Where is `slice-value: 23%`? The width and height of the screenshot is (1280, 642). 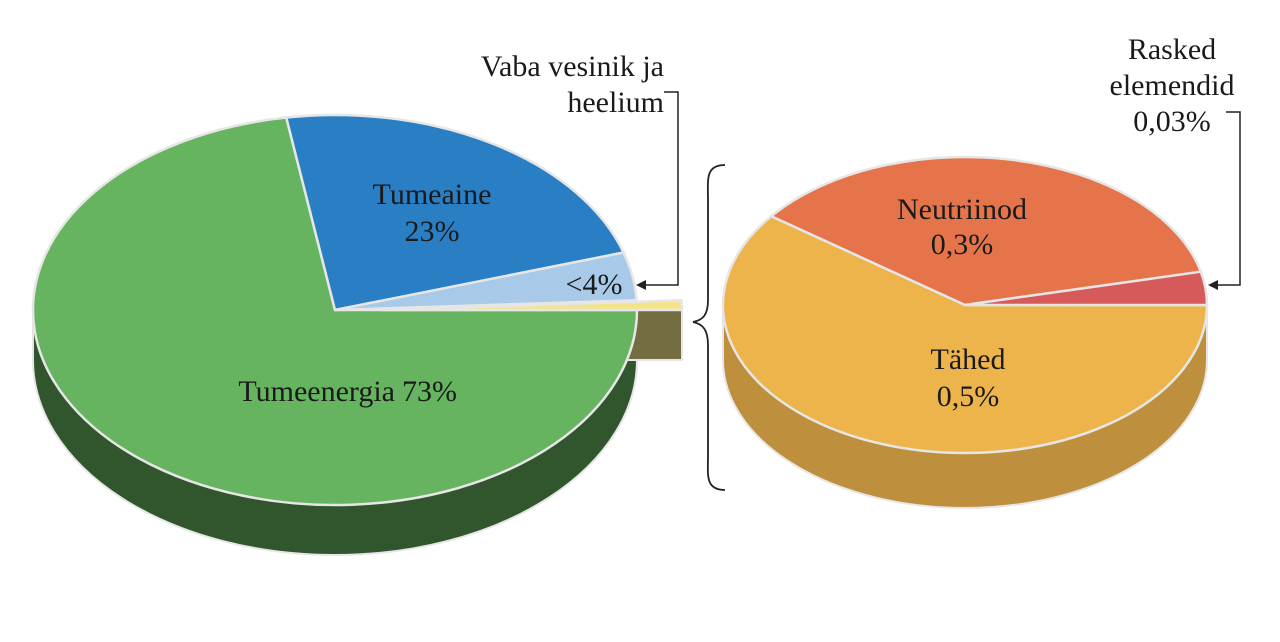
slice-value: 23% is located at coordinates (432, 231).